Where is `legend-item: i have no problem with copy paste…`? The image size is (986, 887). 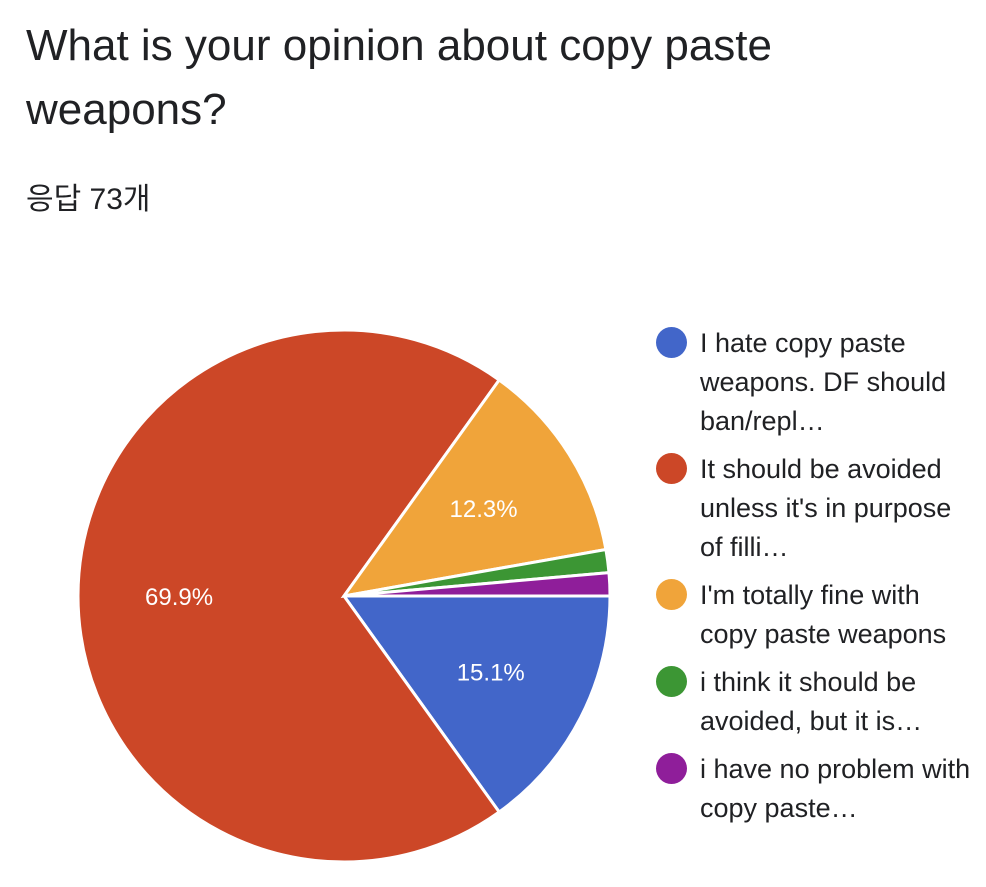 legend-item: i have no problem with copy paste… is located at coordinates (816, 789).